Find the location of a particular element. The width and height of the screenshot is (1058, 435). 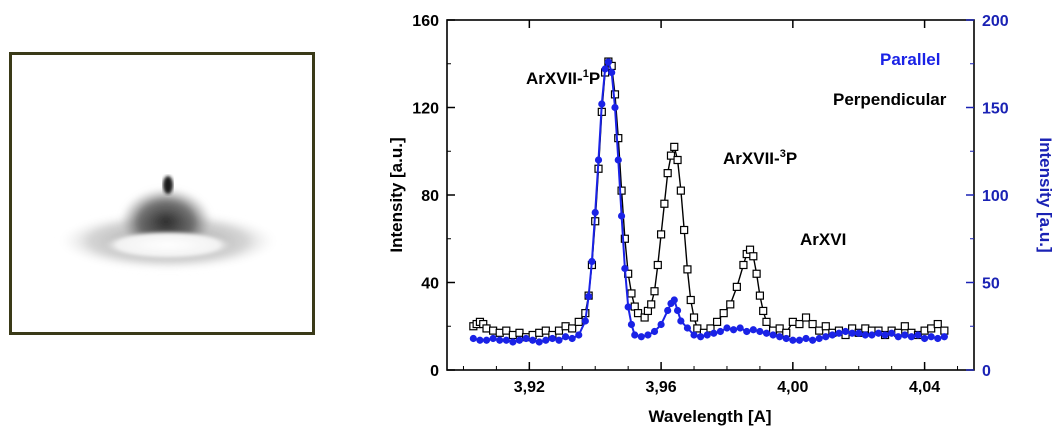

x-tick-label: 4,00 is located at coordinates (792, 387).